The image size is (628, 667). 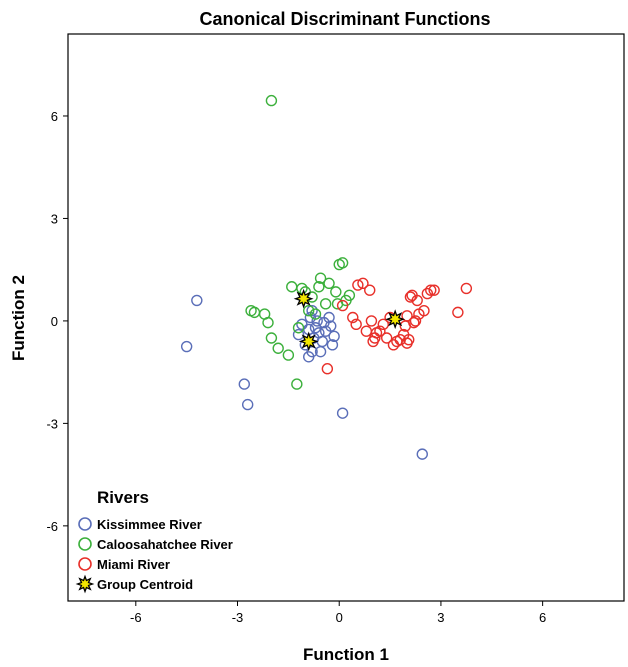 I want to click on y-tick-label: 6, so click(x=54, y=116).